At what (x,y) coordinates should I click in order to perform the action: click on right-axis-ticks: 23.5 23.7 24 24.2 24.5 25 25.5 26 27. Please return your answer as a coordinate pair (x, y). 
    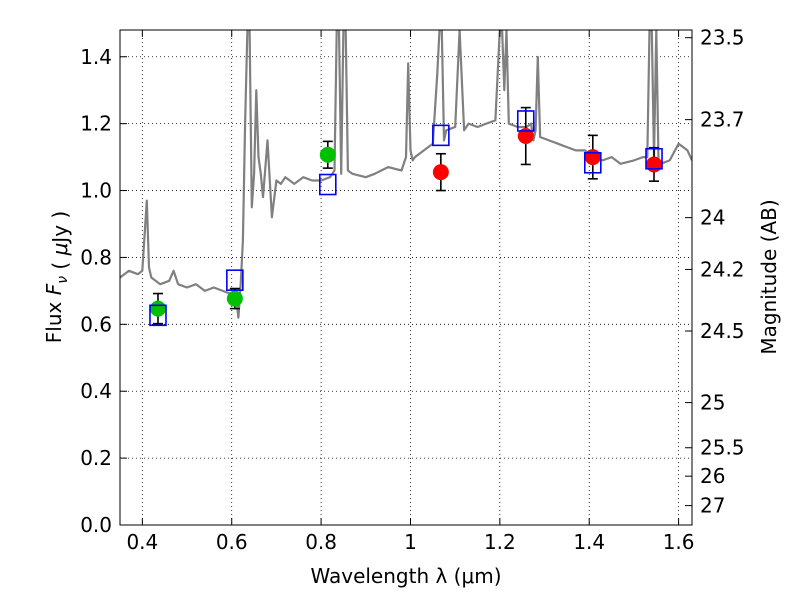
    Looking at the image, I should click on (715, 272).